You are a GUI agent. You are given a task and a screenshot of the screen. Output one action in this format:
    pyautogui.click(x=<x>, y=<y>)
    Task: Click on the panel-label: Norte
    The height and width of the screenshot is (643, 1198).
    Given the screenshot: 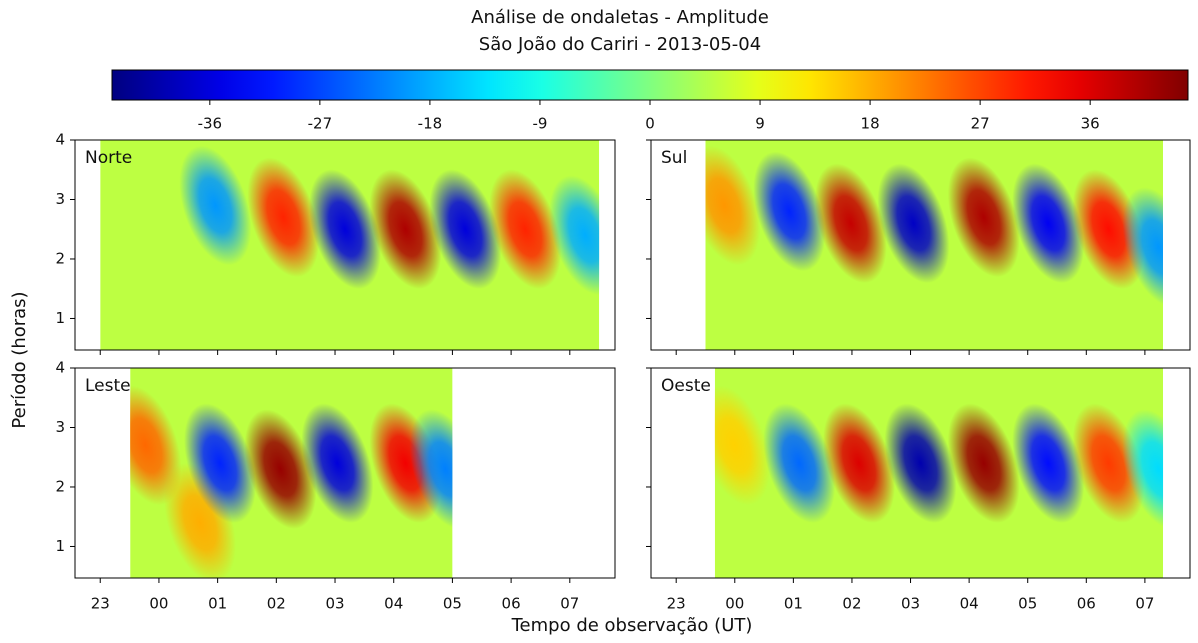 What is the action you would take?
    pyautogui.click(x=108, y=158)
    